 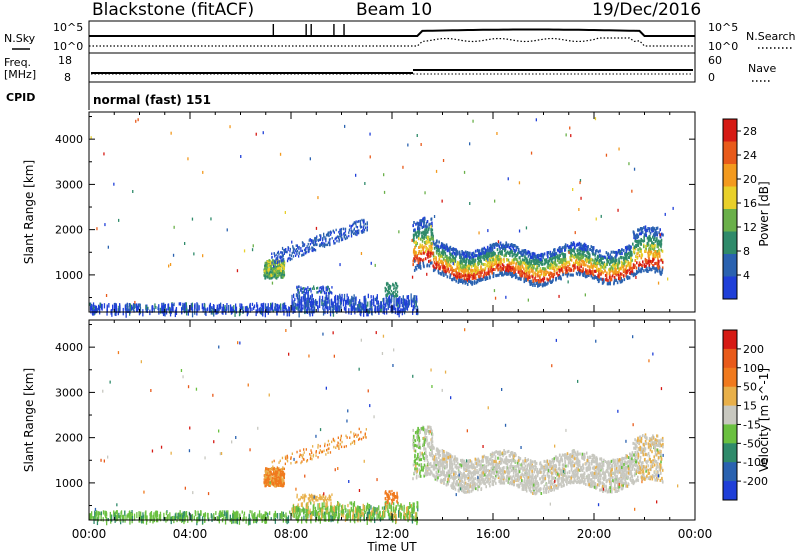 I want to click on nsky-trace, so click(x=392, y=32).